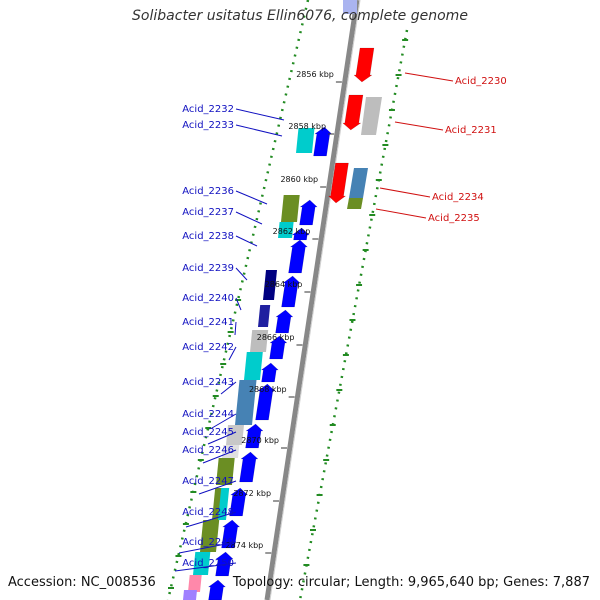  I want to click on accession-text: Accession: NC_008536, so click(82, 582).